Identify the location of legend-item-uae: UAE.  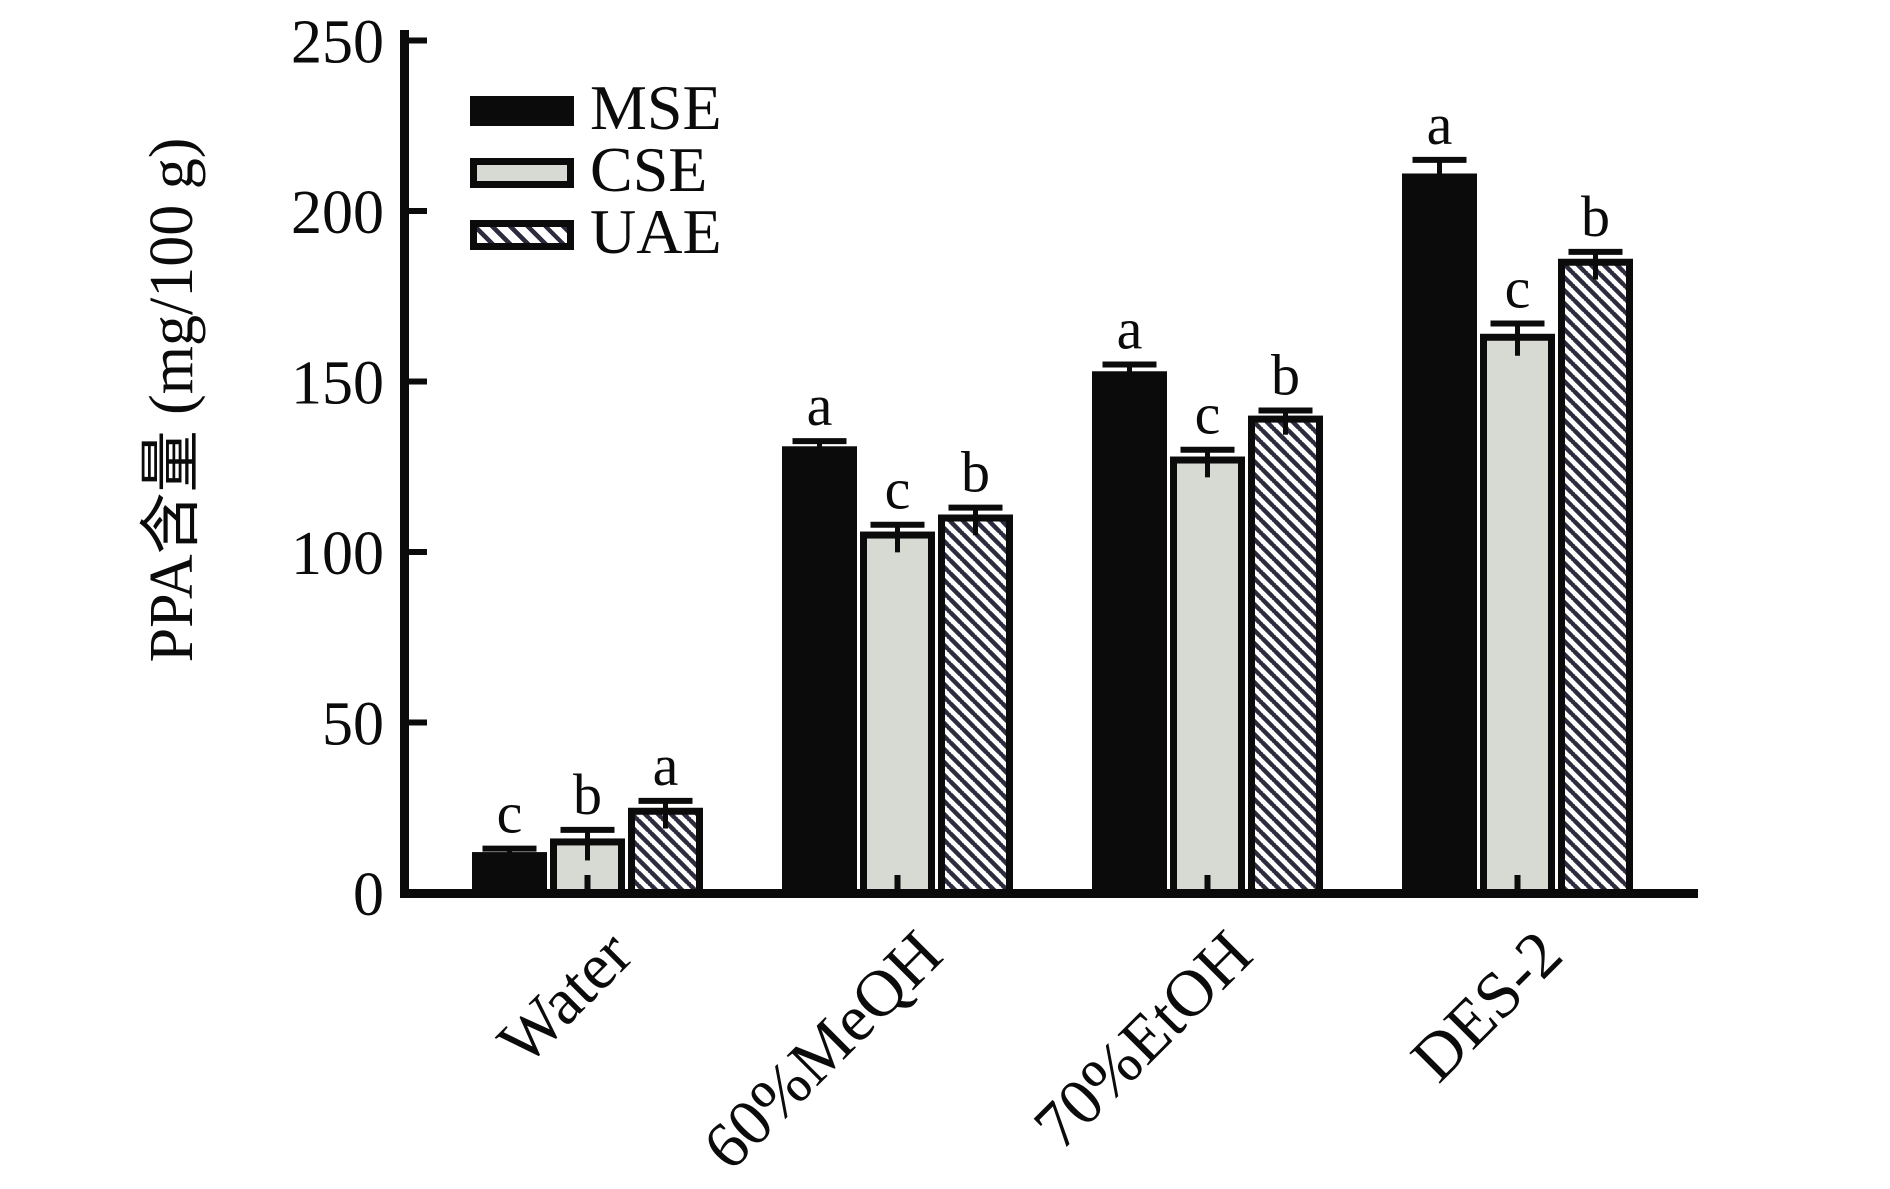
(596, 233).